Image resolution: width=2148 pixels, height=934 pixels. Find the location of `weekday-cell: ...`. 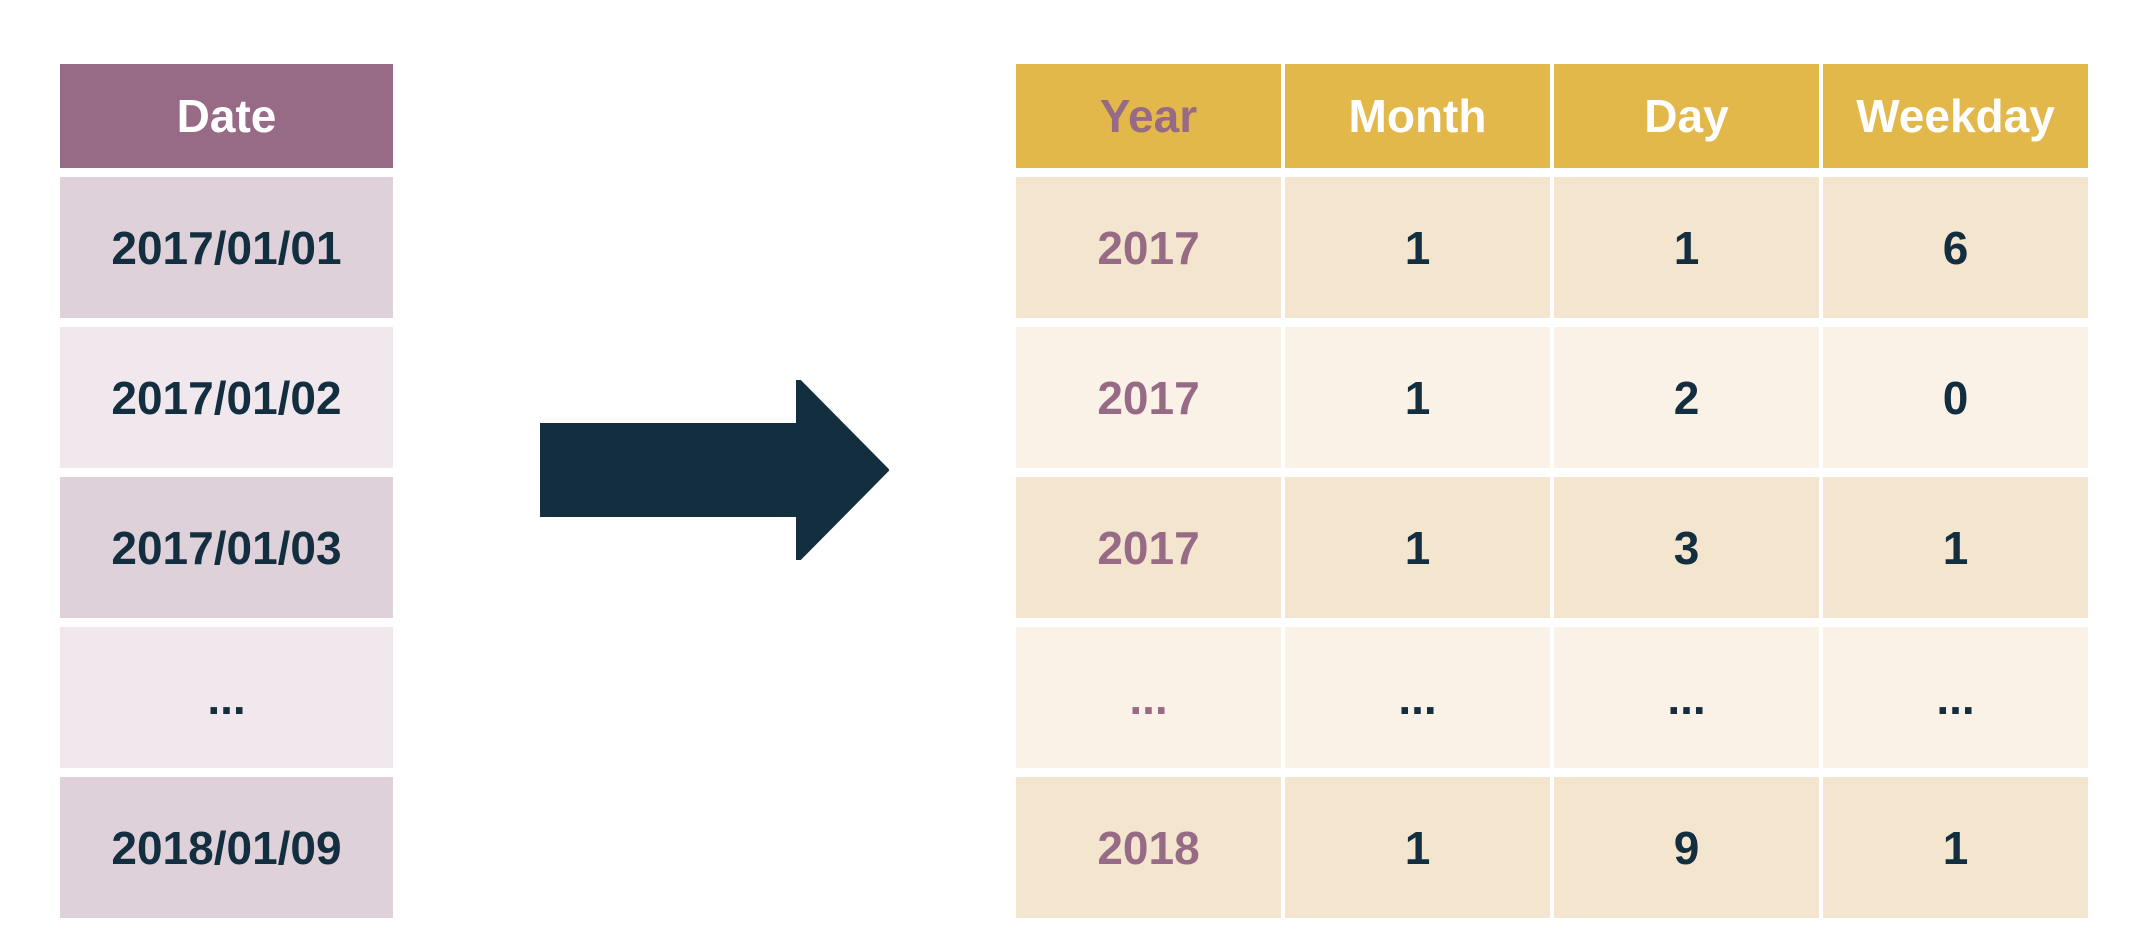

weekday-cell: ... is located at coordinates (1955, 697).